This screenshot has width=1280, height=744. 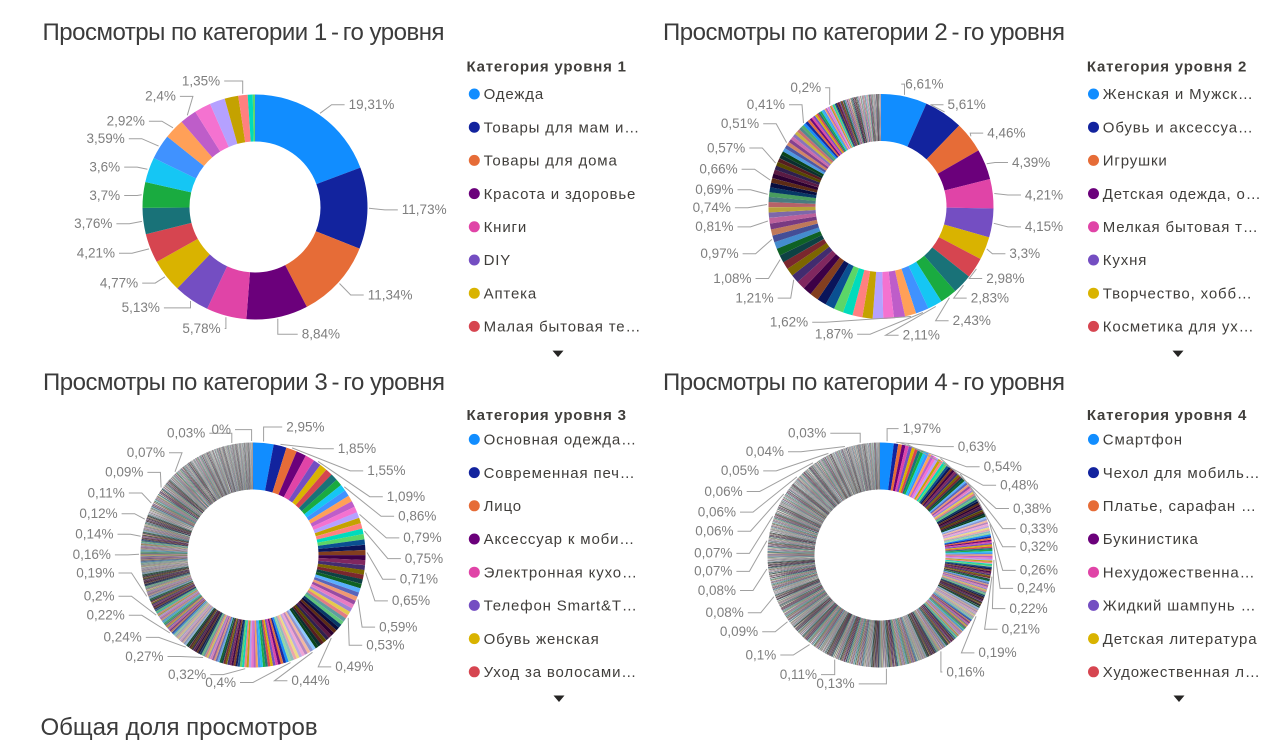 What do you see at coordinates (718, 169) in the screenshot?
I see `svg-text: 0,66%` at bounding box center [718, 169].